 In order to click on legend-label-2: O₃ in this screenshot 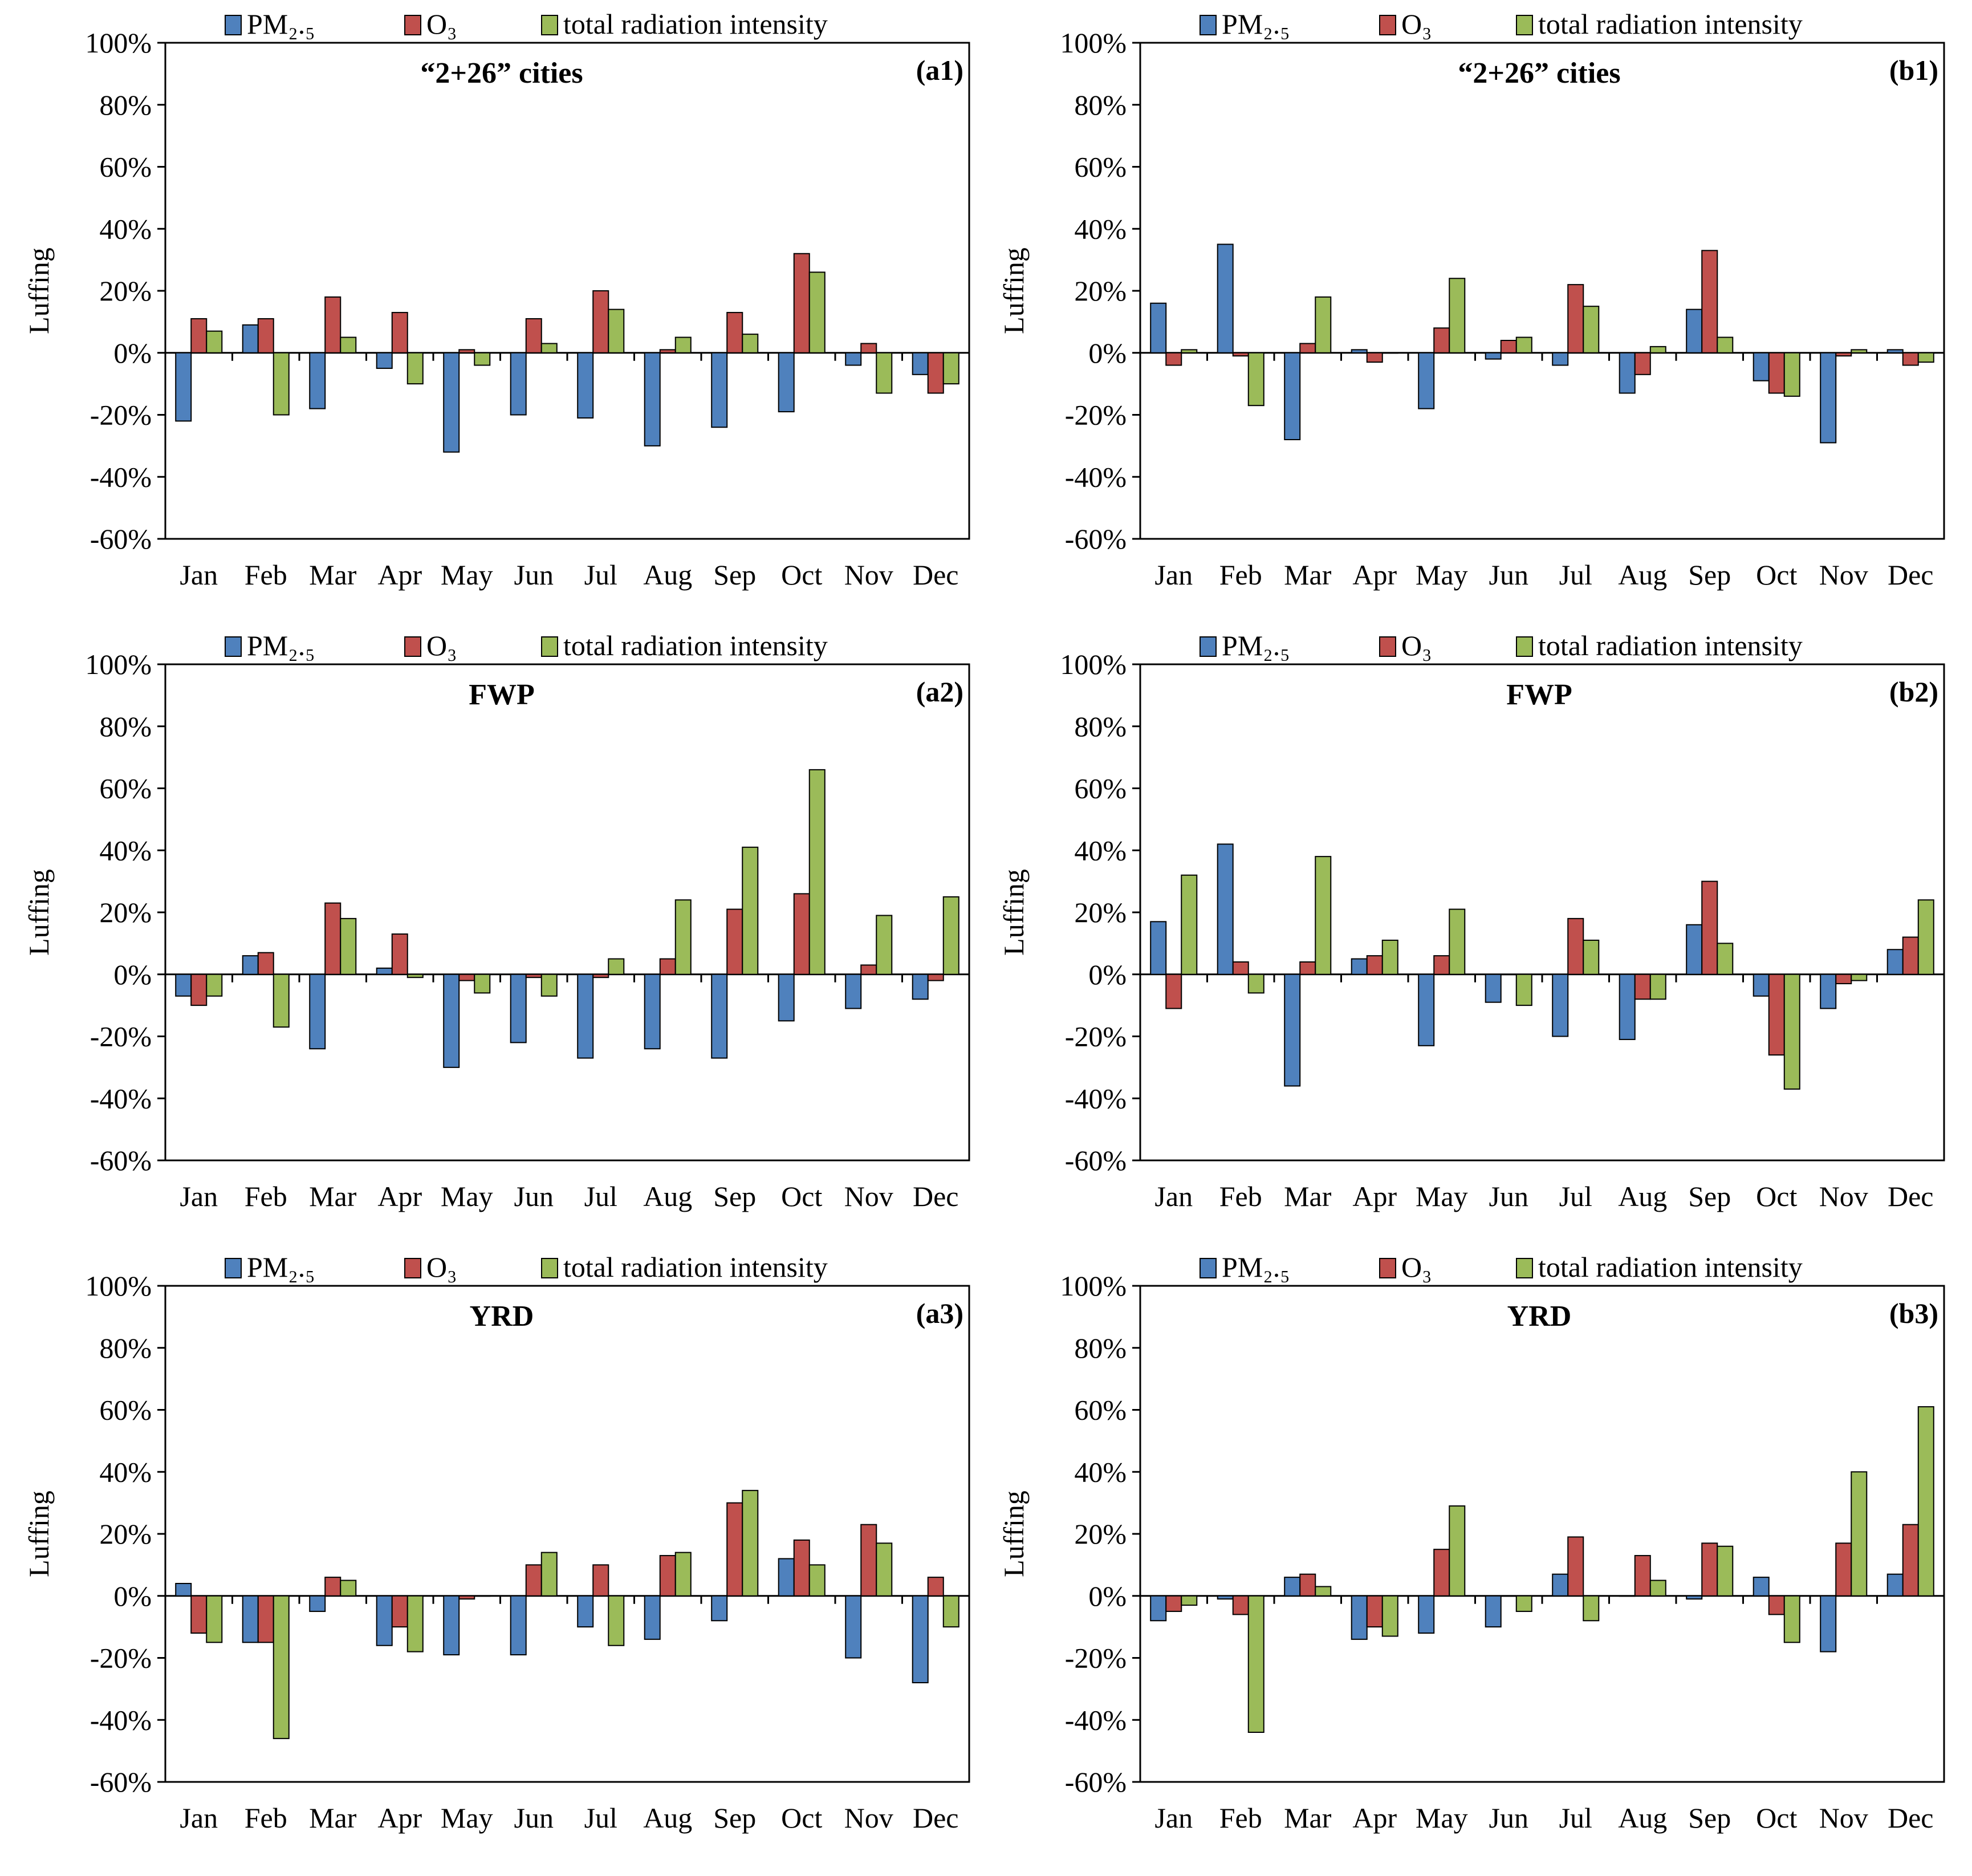, I will do `click(1416, 646)`.